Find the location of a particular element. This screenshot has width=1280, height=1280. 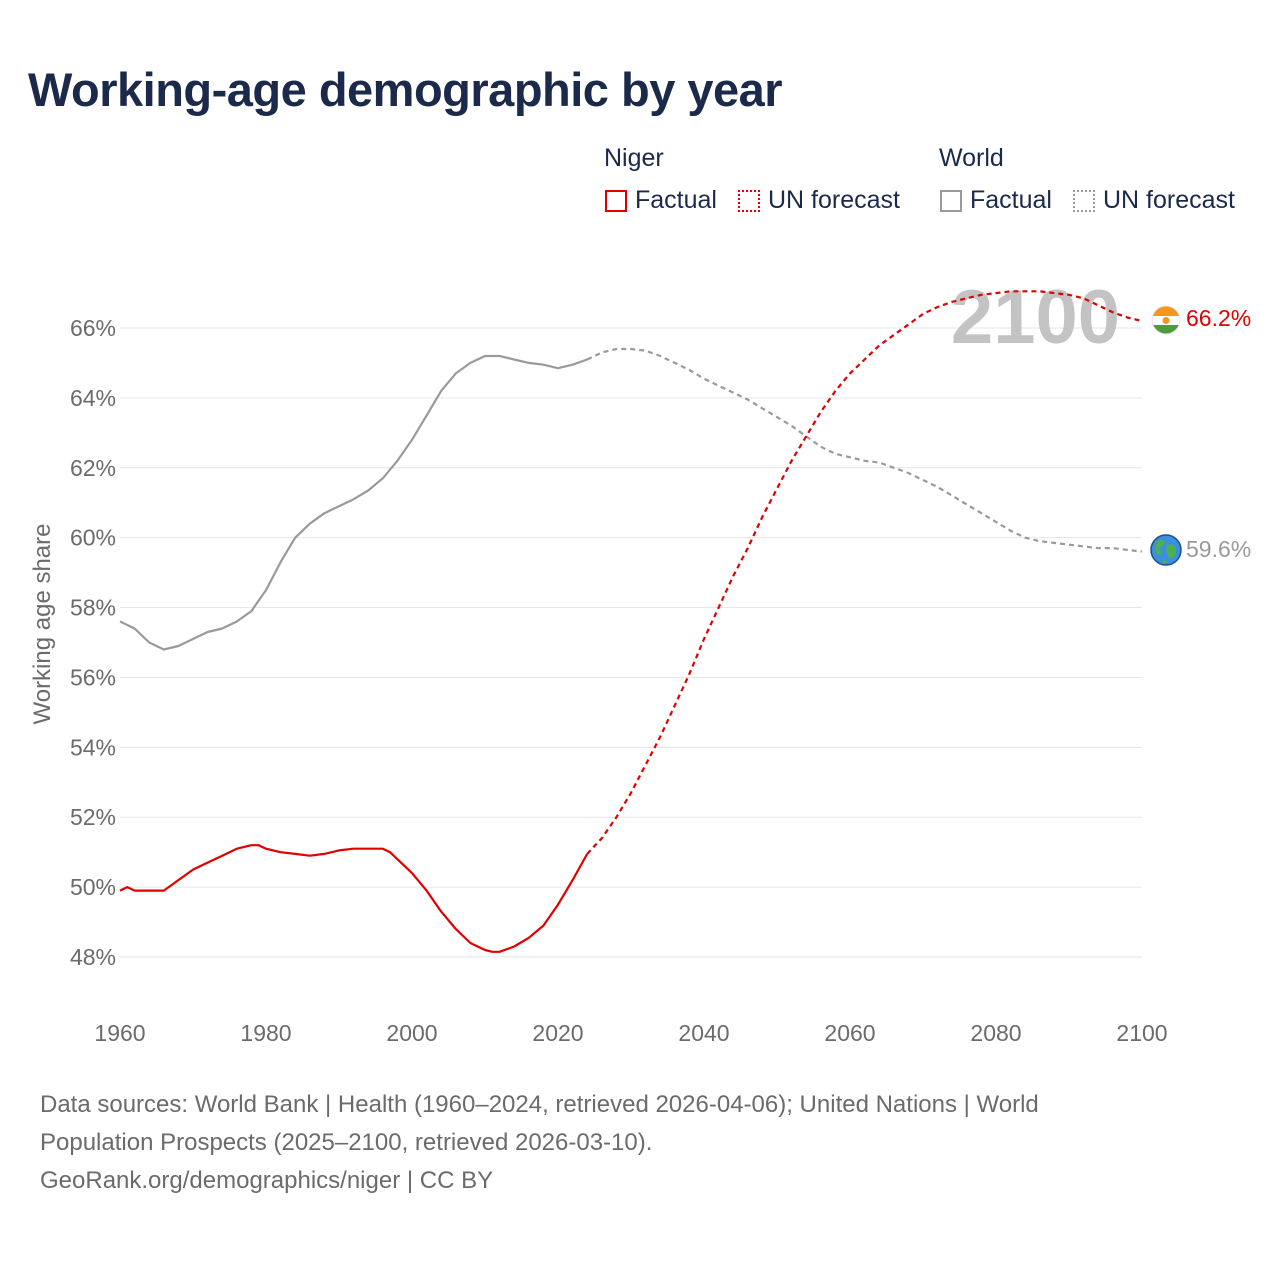

chart-title: Working-age demographic by year is located at coordinates (405, 89).